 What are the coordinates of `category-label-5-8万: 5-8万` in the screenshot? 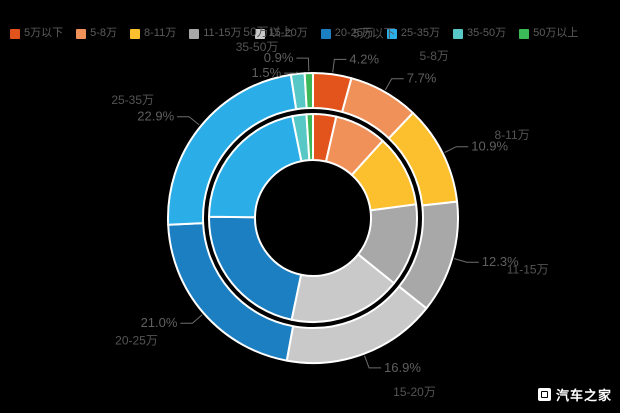 It's located at (434, 56).